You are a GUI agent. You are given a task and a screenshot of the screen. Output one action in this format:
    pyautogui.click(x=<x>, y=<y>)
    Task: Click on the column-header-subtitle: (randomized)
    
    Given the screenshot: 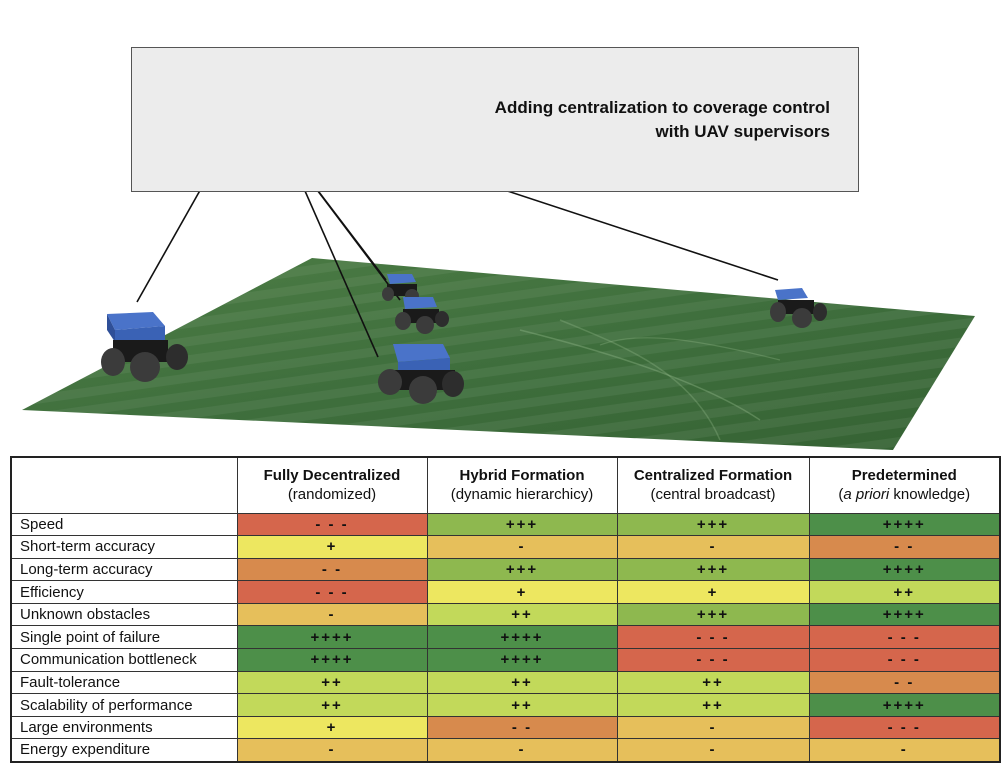 What is the action you would take?
    pyautogui.click(x=332, y=495)
    